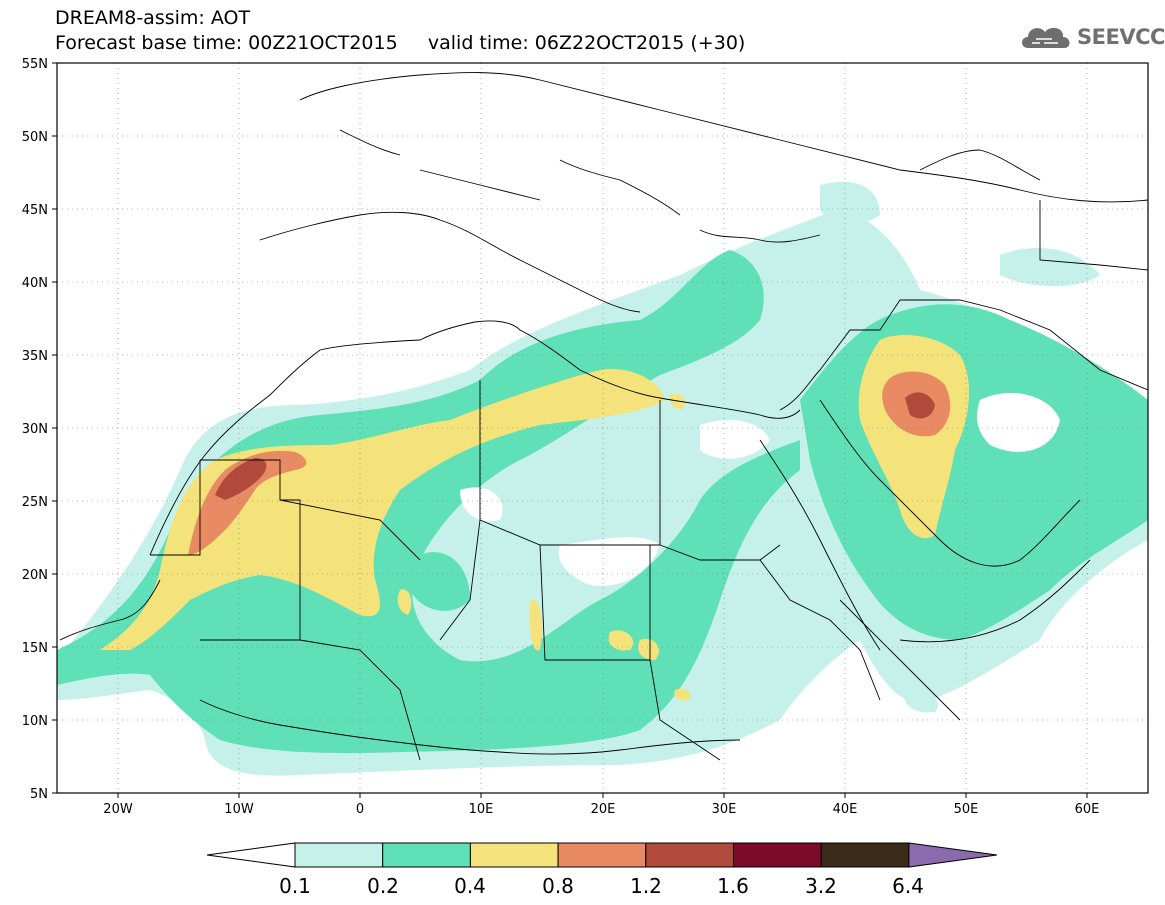  Describe the element at coordinates (360, 809) in the screenshot. I see `lon-label: 0` at that location.